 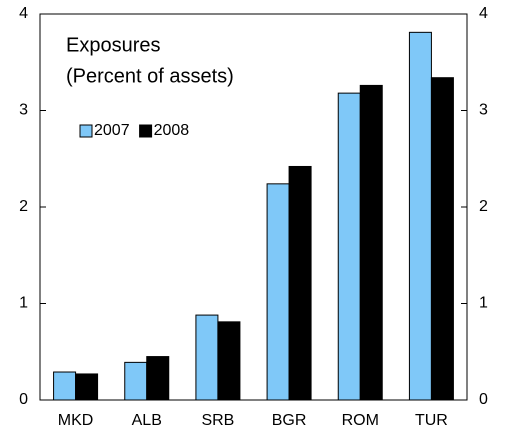 I want to click on y-tick-label: 2, so click(x=23, y=206).